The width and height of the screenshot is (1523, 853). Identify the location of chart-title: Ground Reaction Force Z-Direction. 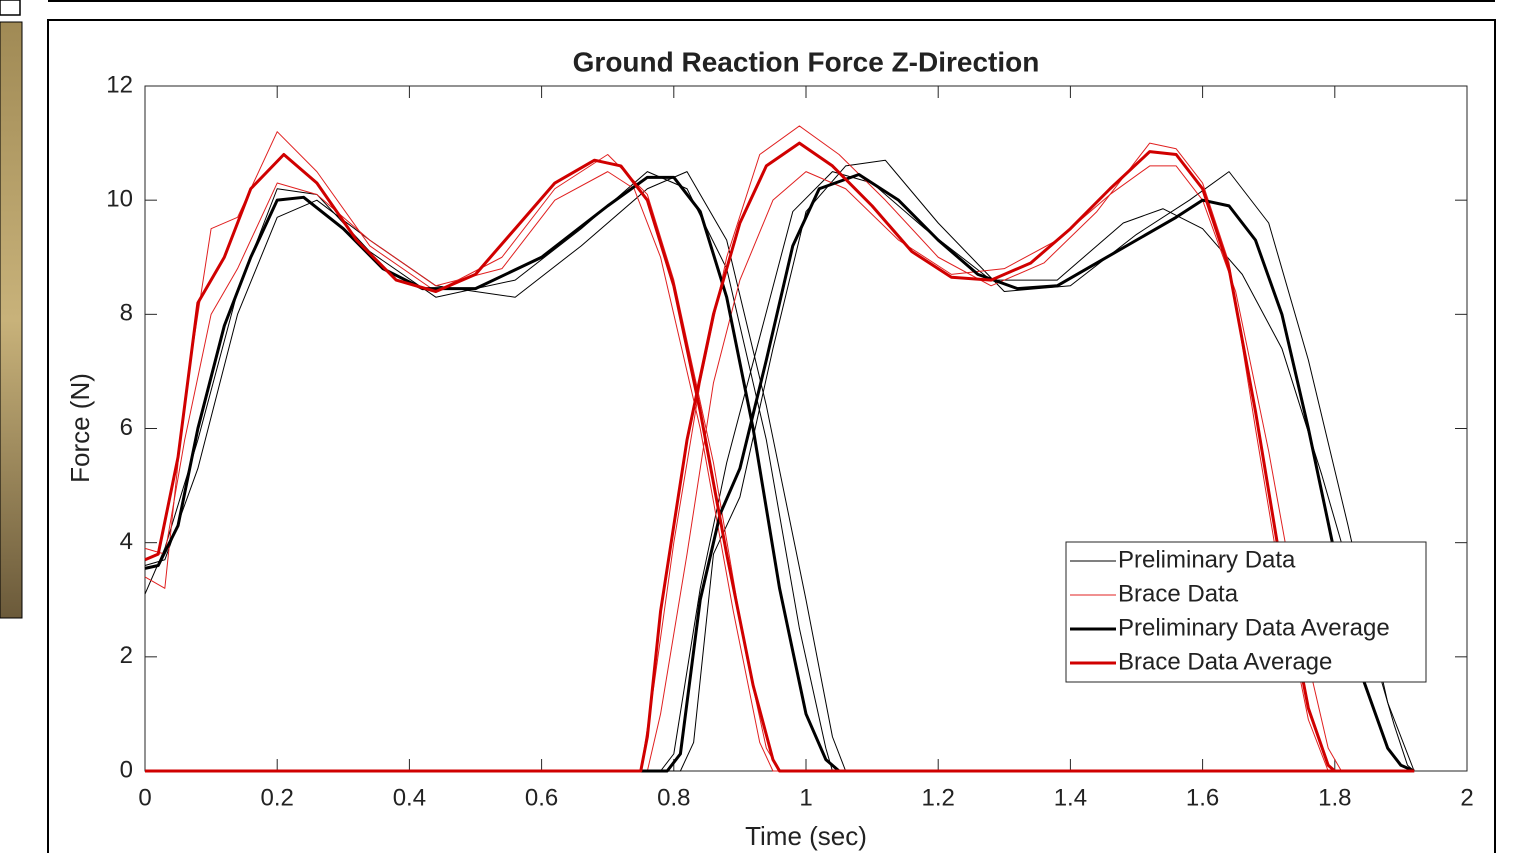
(806, 61).